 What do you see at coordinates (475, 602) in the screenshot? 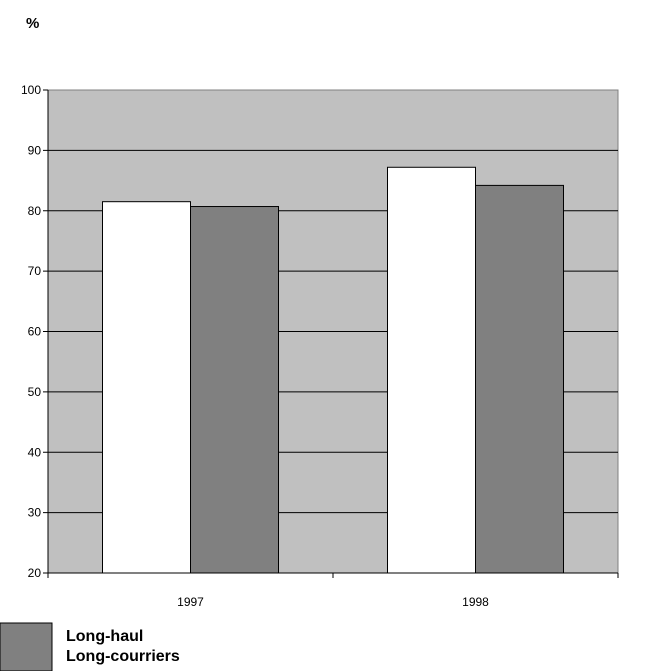
I see `x-tick-label-1998: 1998` at bounding box center [475, 602].